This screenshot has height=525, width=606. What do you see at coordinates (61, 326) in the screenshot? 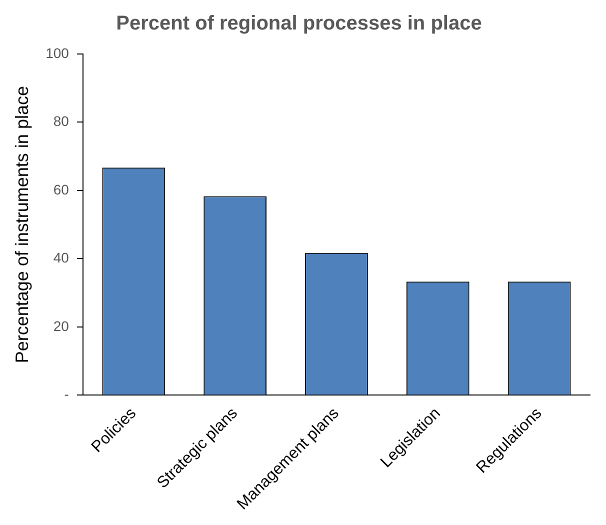
I see `y-tick-label: 20` at bounding box center [61, 326].